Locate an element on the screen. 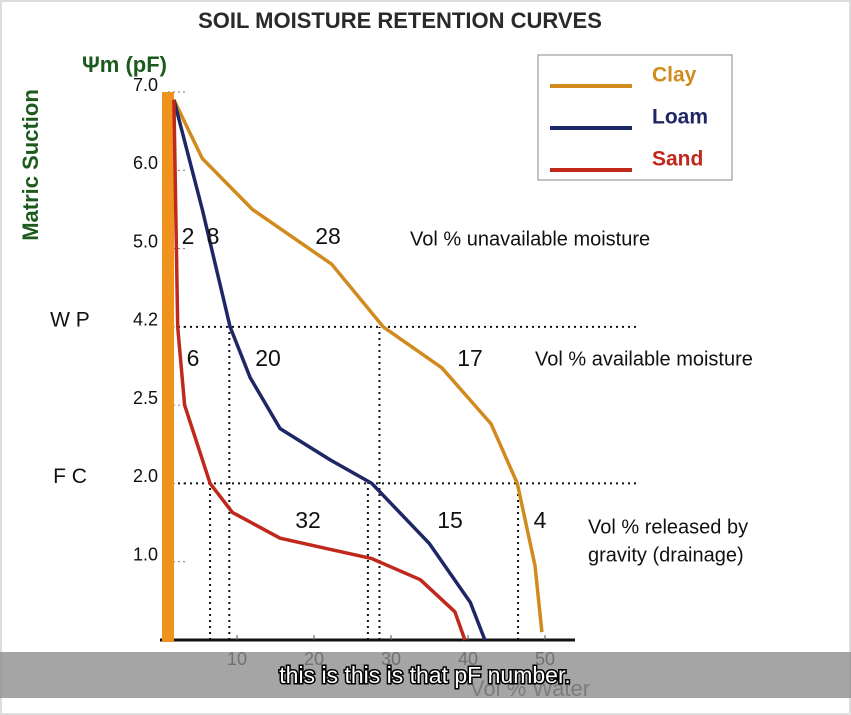 The width and height of the screenshot is (851, 715). y-marker-label: W P is located at coordinates (70, 319).